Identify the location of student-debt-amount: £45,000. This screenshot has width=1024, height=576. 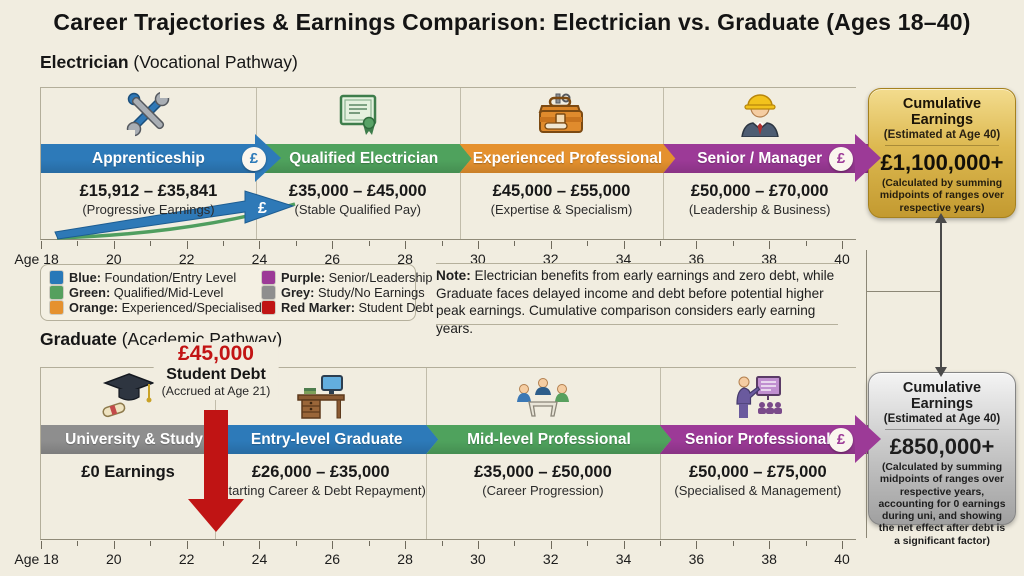
(216, 353).